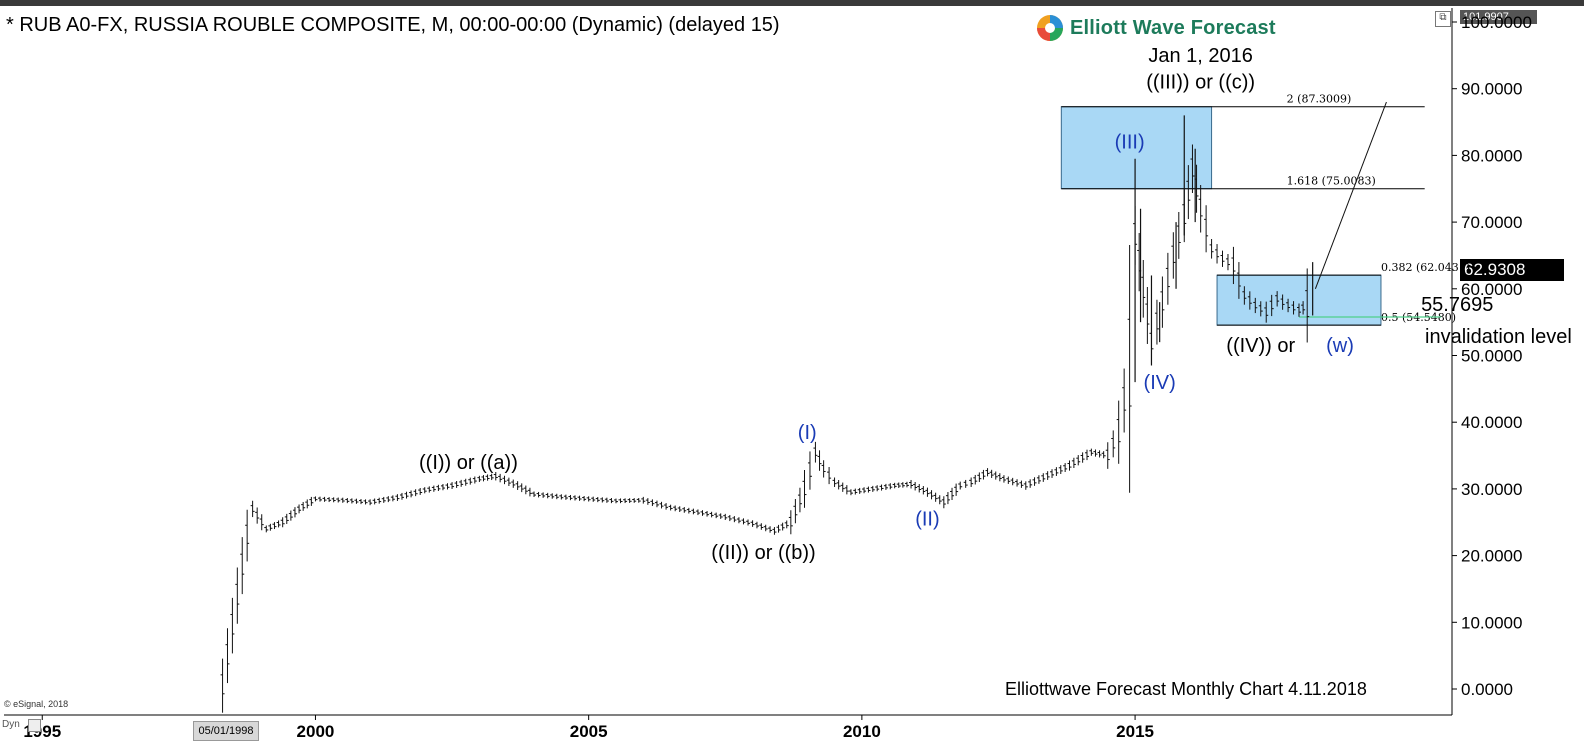 This screenshot has width=1584, height=750. What do you see at coordinates (1135, 731) in the screenshot?
I see `x-tick-label: 2015` at bounding box center [1135, 731].